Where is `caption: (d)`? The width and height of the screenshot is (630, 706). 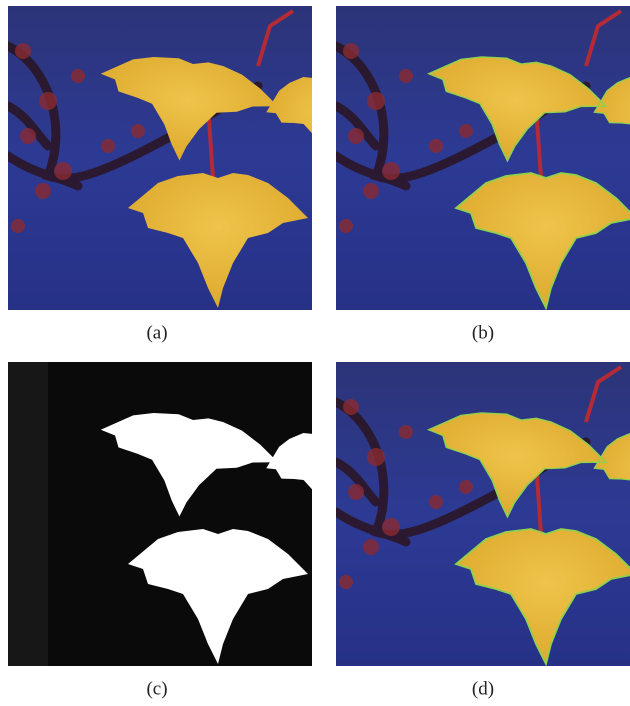 caption: (d) is located at coordinates (483, 688).